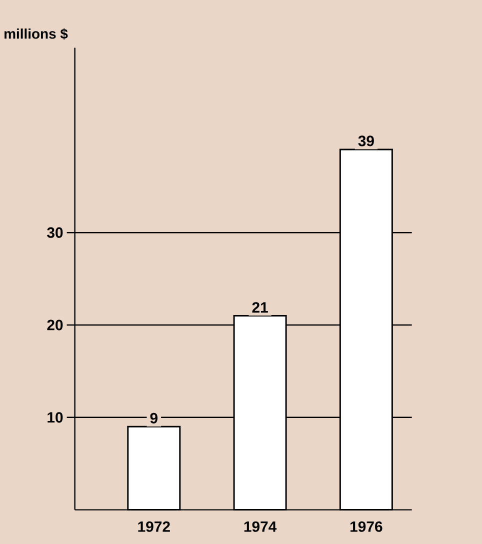 This screenshot has height=544, width=482. I want to click on x-tick-label: 1974, so click(260, 526).